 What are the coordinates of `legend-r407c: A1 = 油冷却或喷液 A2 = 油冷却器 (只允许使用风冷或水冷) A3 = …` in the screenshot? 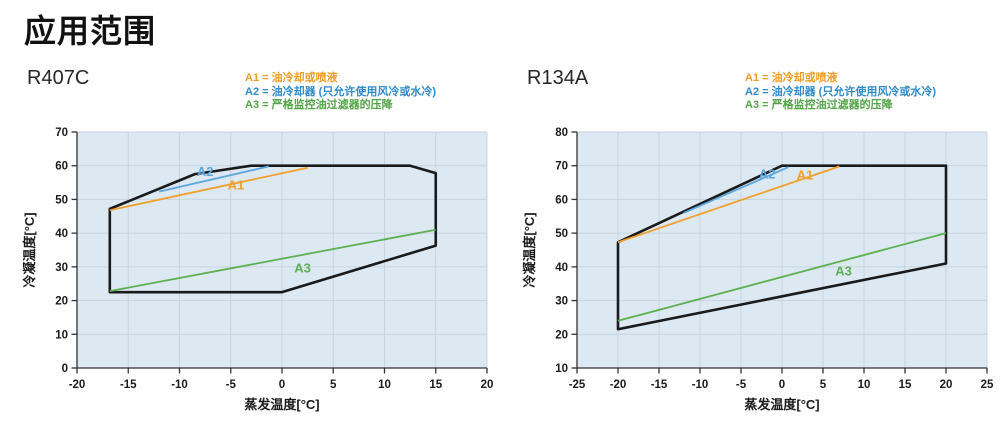 It's located at (340, 92).